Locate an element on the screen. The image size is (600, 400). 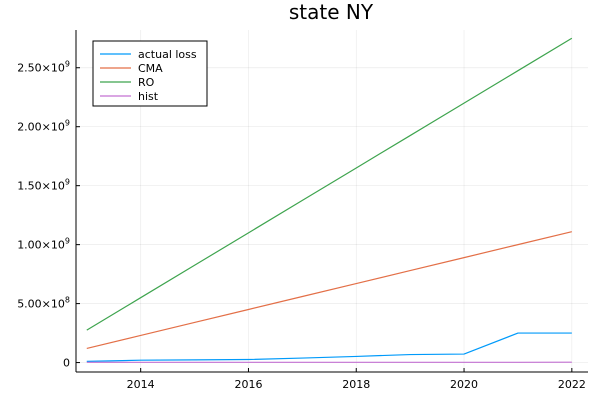
y-tick-label: 5.00×10⁸ is located at coordinates (43, 303).